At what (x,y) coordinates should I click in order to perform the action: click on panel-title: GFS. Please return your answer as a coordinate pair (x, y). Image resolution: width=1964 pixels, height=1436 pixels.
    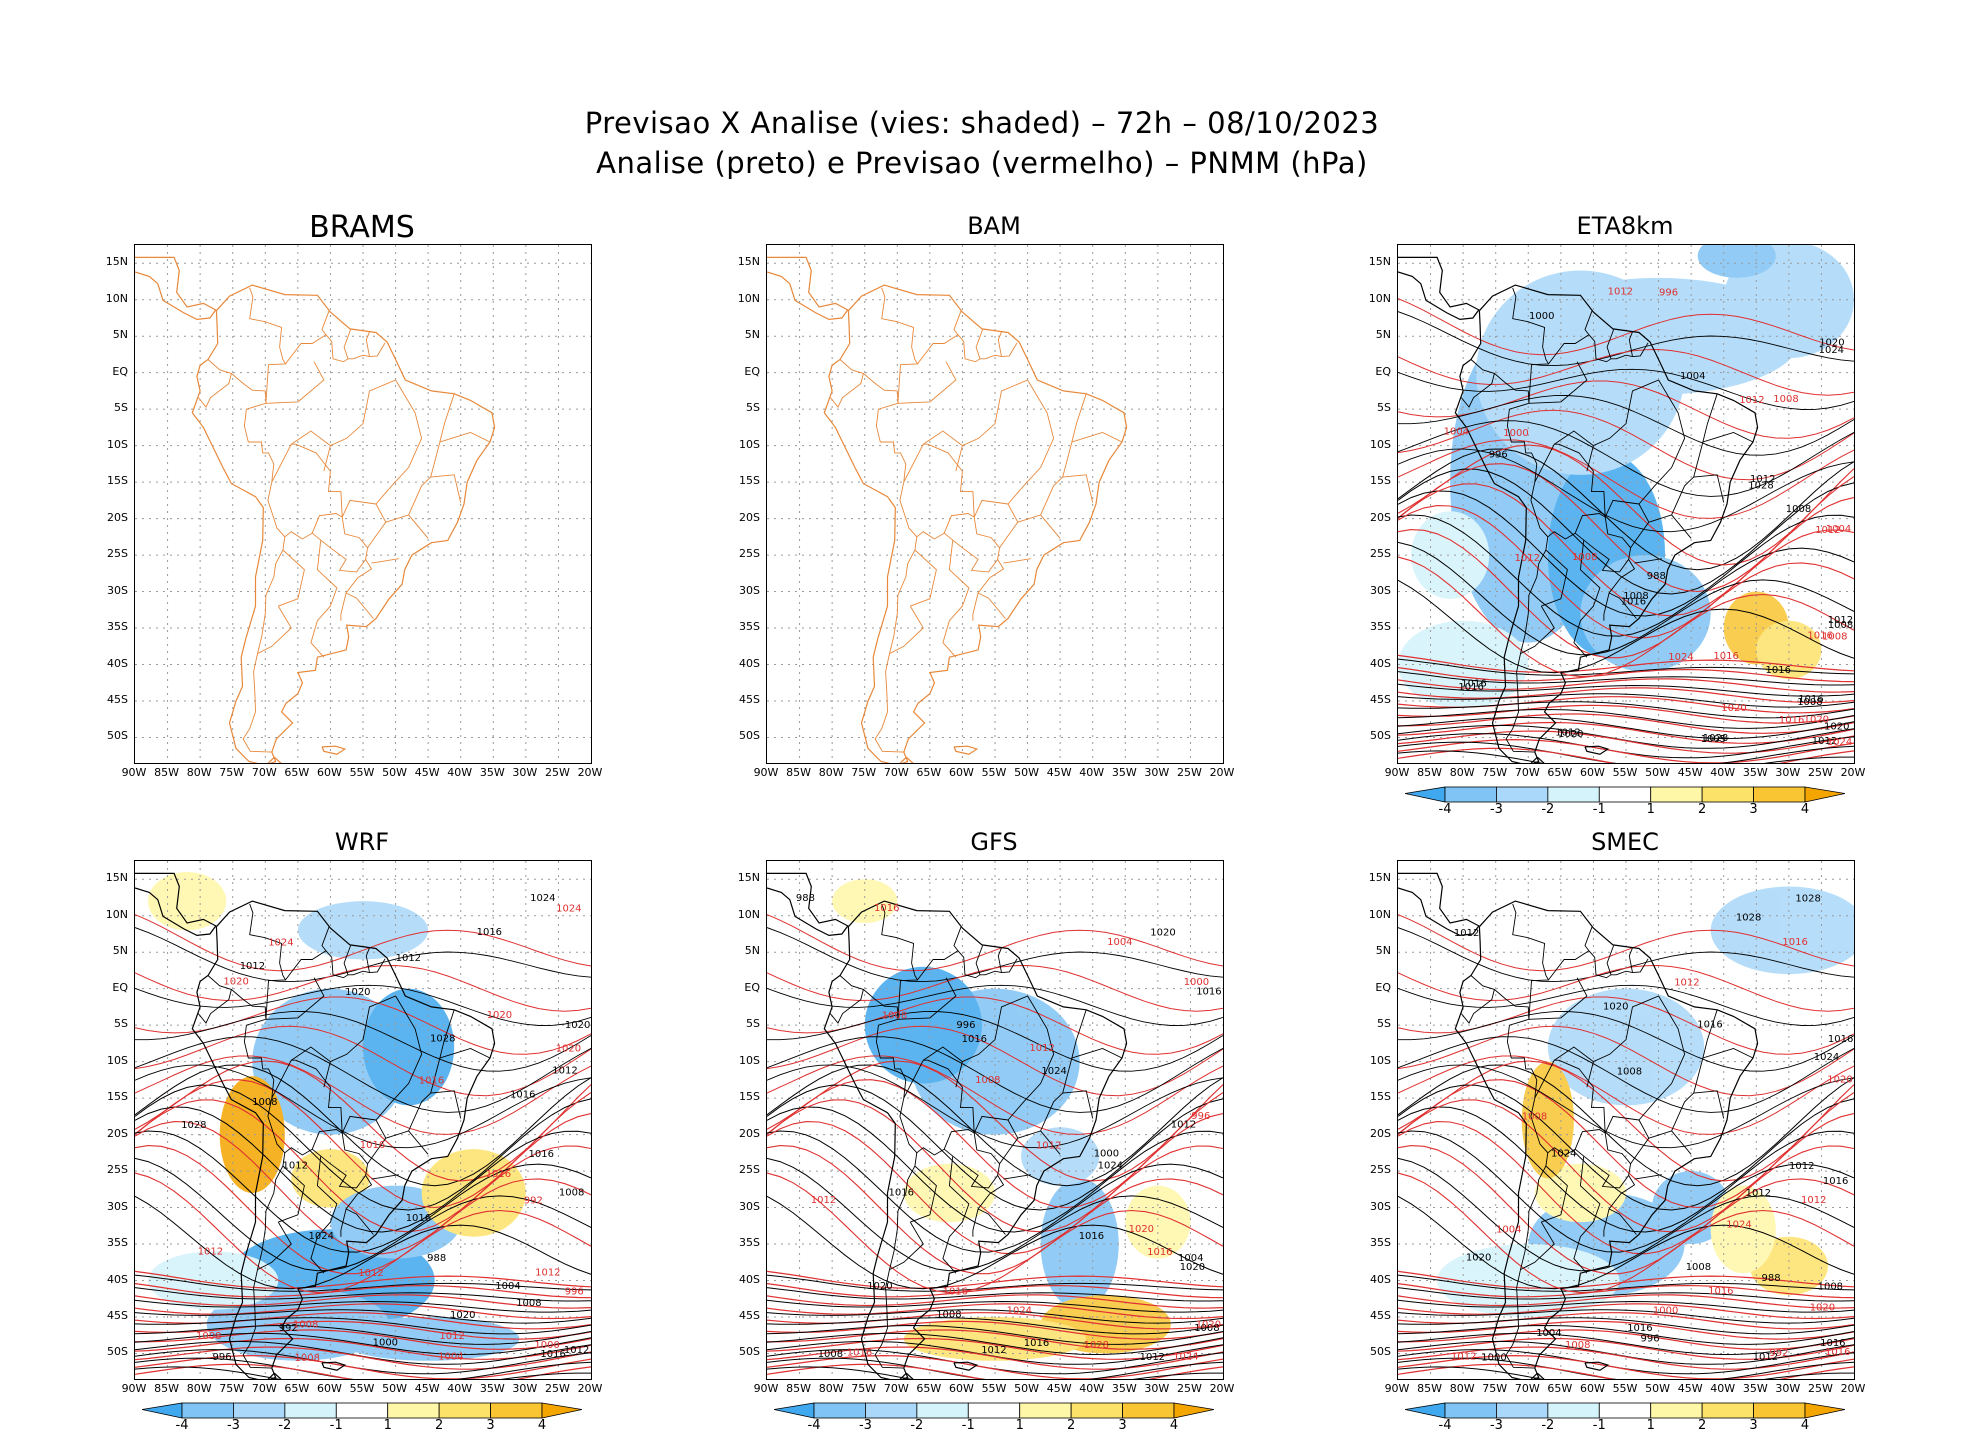
    Looking at the image, I should click on (994, 842).